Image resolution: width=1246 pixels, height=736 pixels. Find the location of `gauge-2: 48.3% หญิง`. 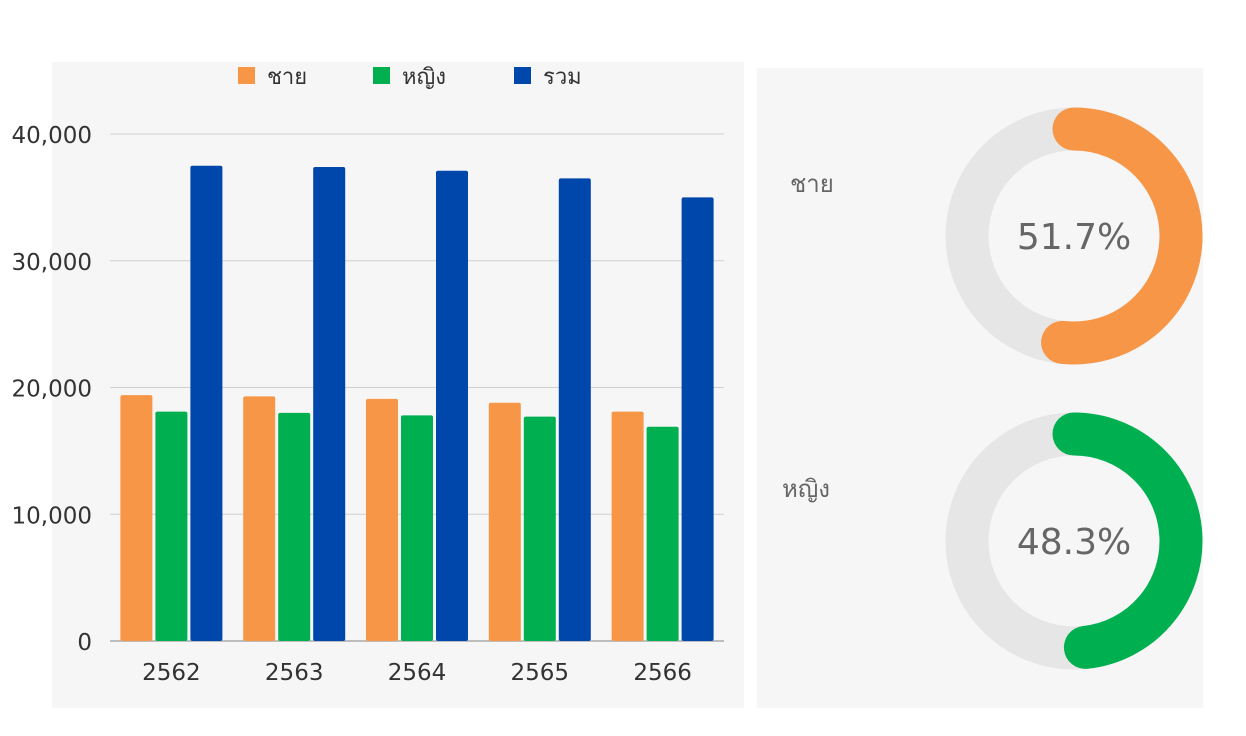

gauge-2: 48.3% หญิง is located at coordinates (992, 541).